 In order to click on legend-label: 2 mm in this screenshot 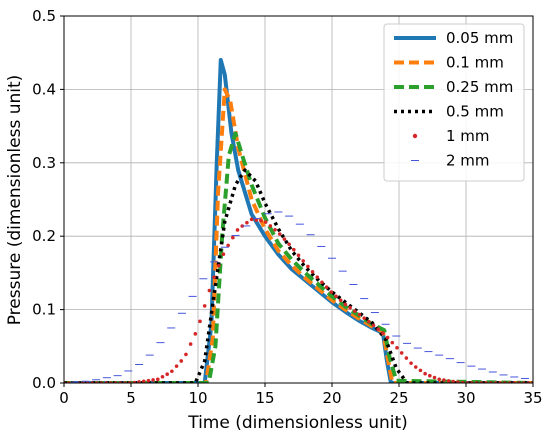, I will do `click(468, 161)`.